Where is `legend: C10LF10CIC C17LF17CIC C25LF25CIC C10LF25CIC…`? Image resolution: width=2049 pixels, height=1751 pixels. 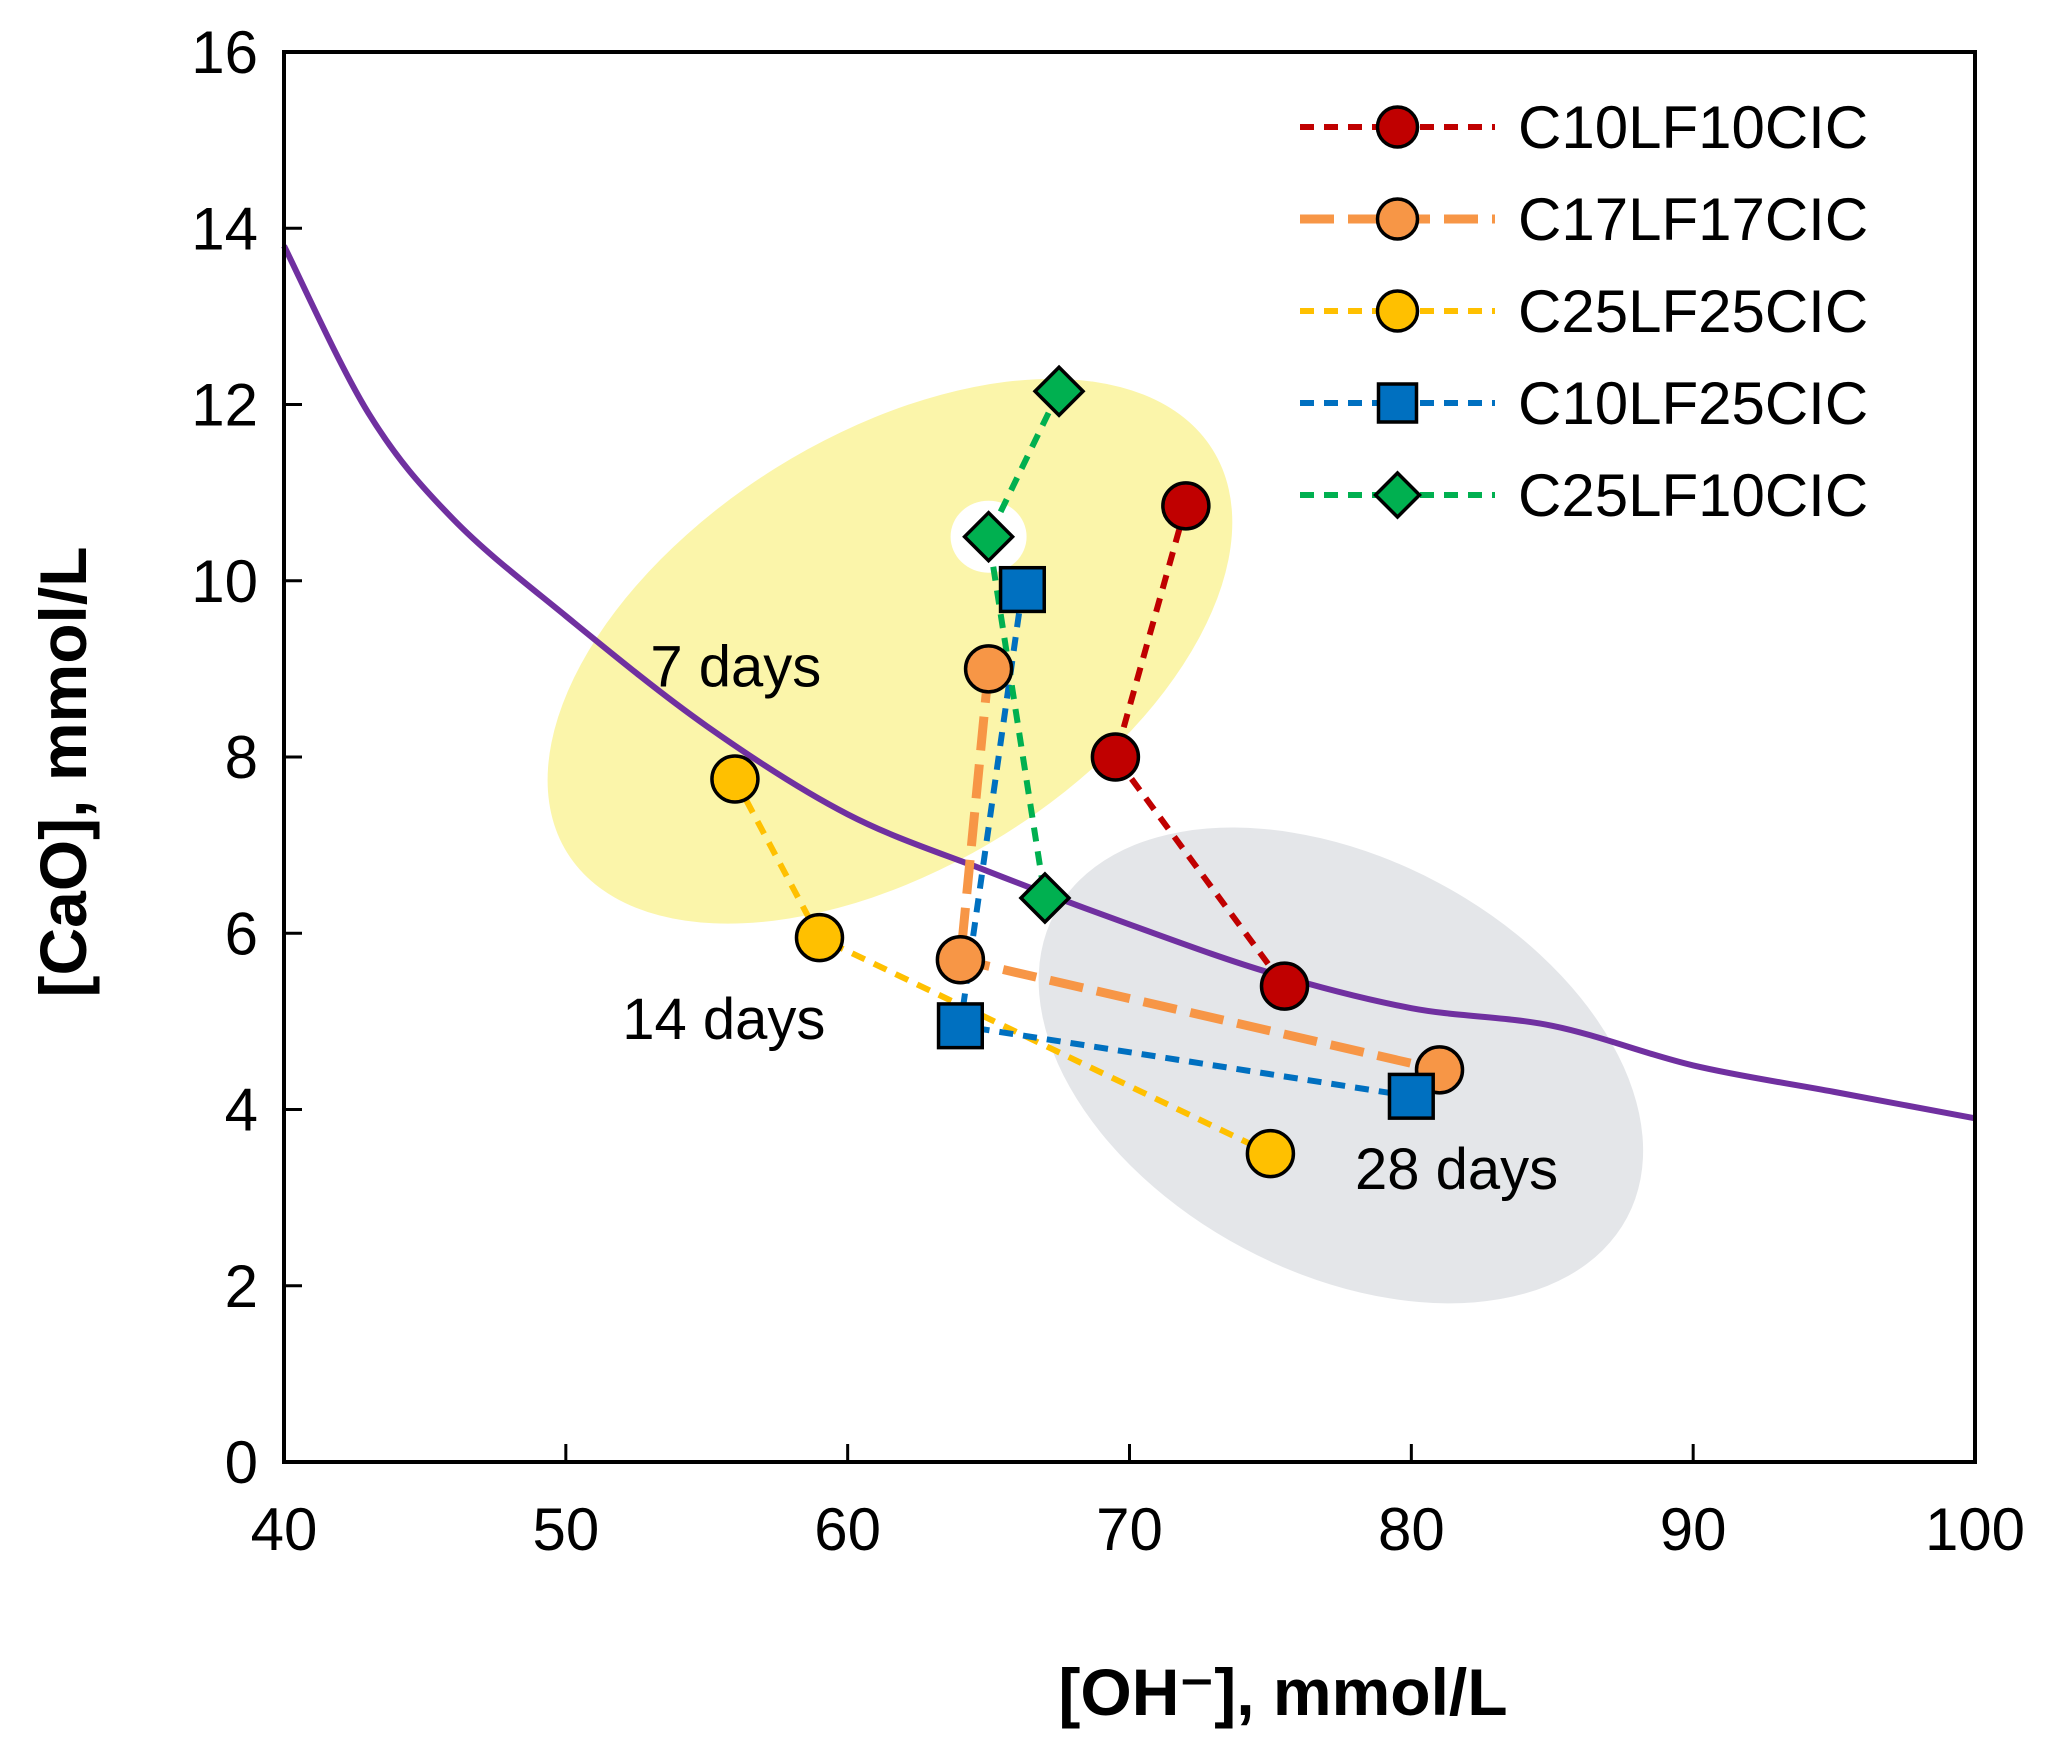 legend: C10LF10CIC C17LF17CIC C25LF25CIC C10LF25CIC… is located at coordinates (1584, 311).